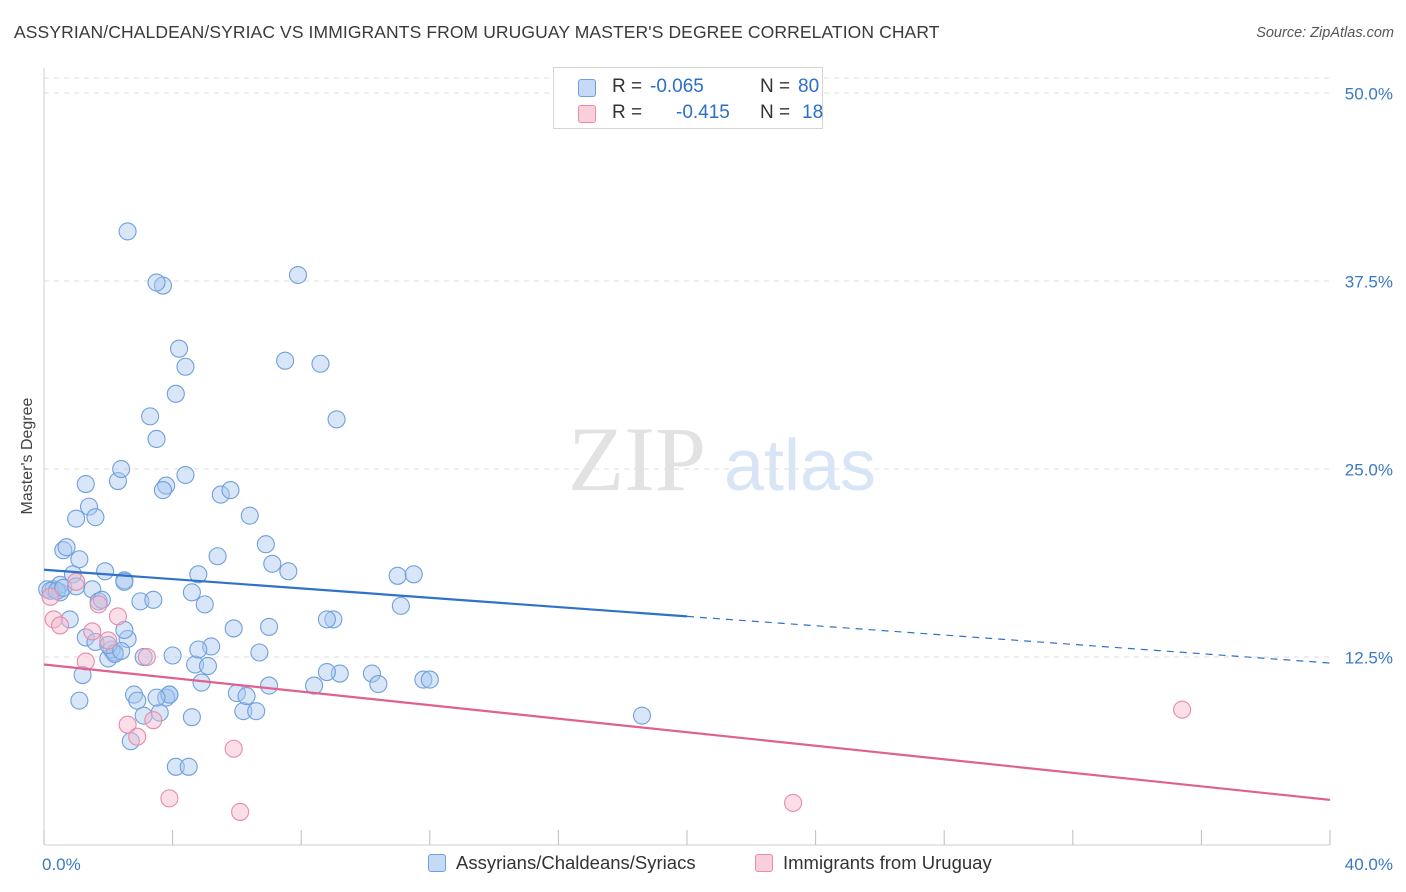 This screenshot has height=892, width=1406. What do you see at coordinates (703, 112) in the screenshot?
I see `r-value: -0.415` at bounding box center [703, 112].